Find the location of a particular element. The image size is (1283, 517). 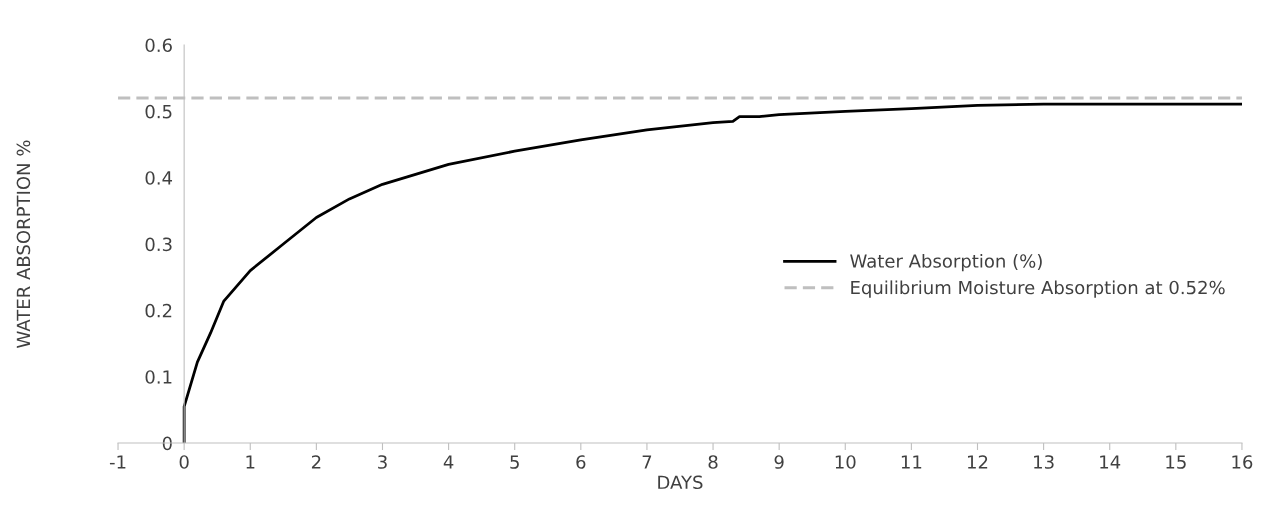

y-tick-label: 0.5 is located at coordinates (158, 111).